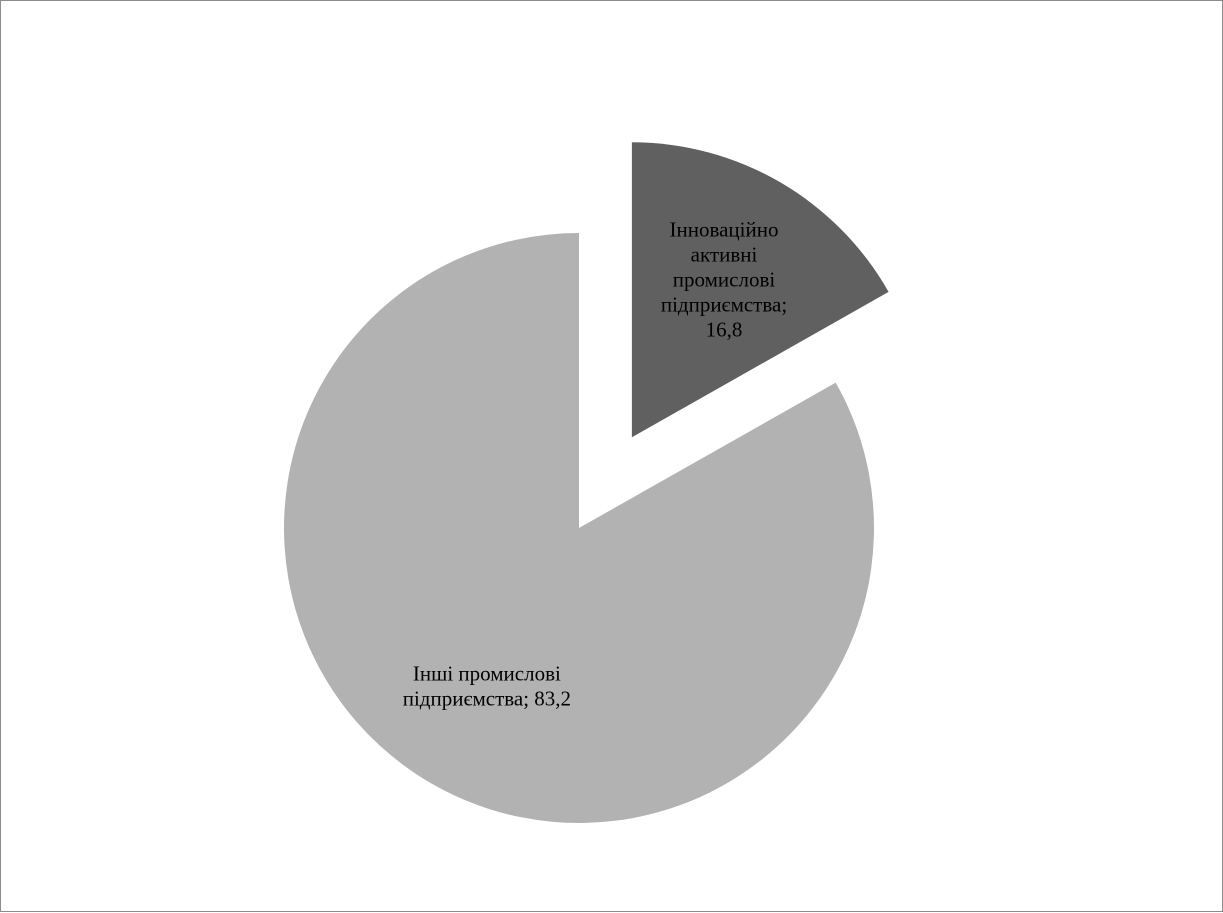 The height and width of the screenshot is (913, 1223). I want to click on data-label-line: підприємства;, so click(724, 304).